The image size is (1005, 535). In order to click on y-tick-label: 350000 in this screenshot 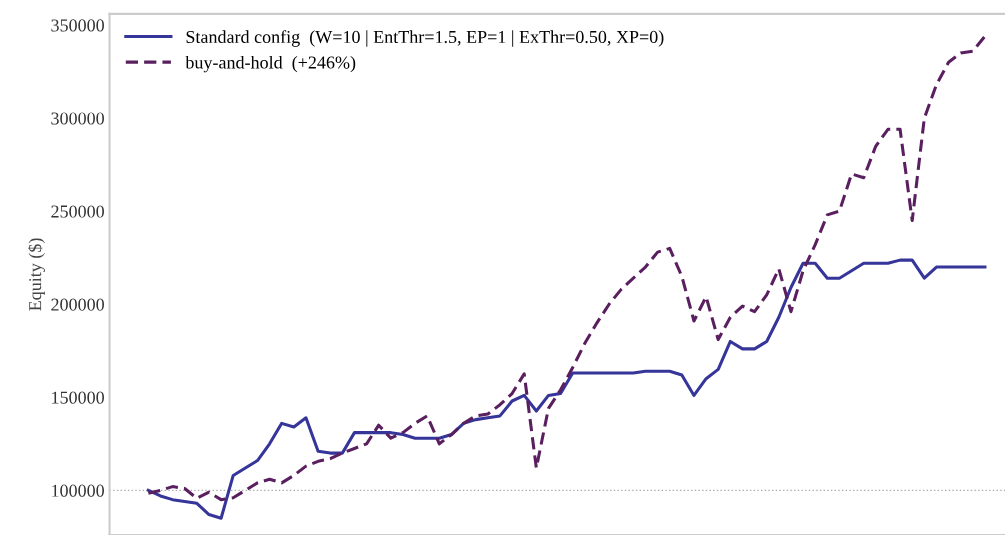, I will do `click(77, 25)`.